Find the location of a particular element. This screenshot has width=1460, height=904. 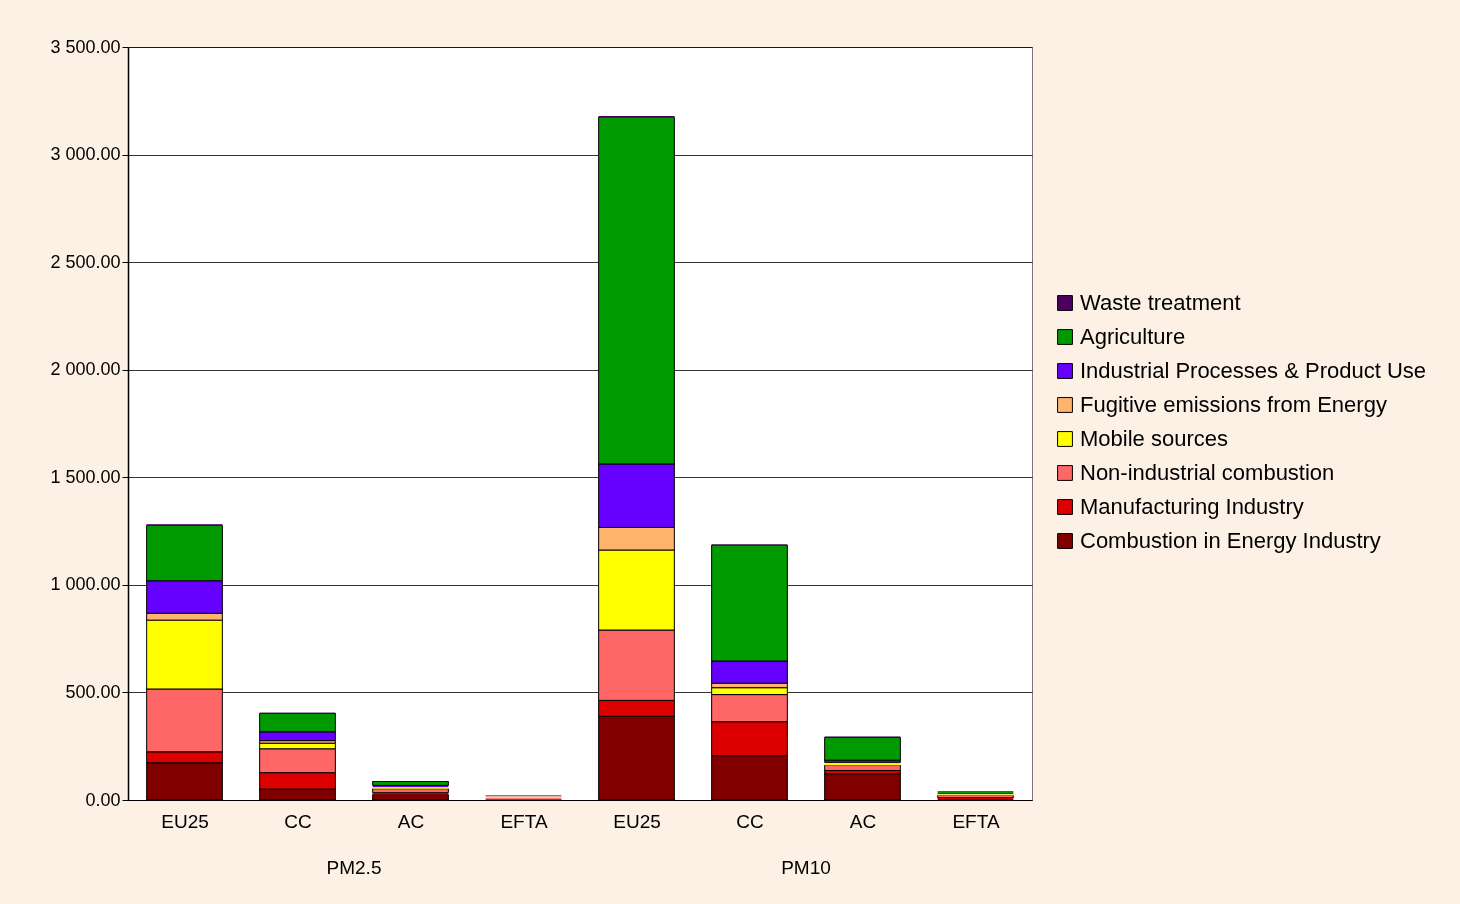

legend-label: Non-industrial combustion is located at coordinates (1207, 472).